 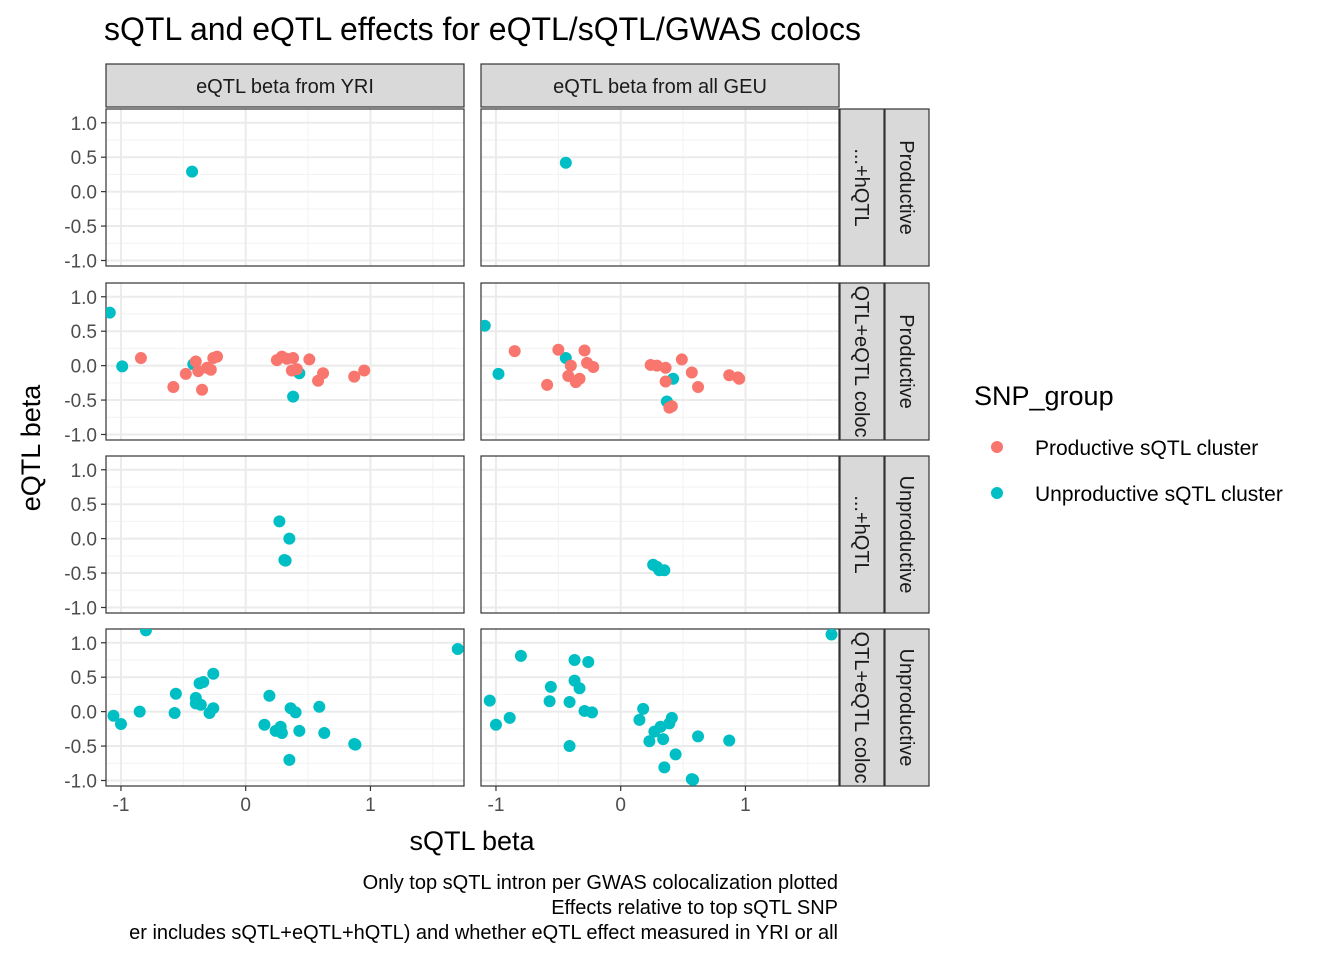 I want to click on y-axis-title: eQTL beta, so click(x=31, y=448).